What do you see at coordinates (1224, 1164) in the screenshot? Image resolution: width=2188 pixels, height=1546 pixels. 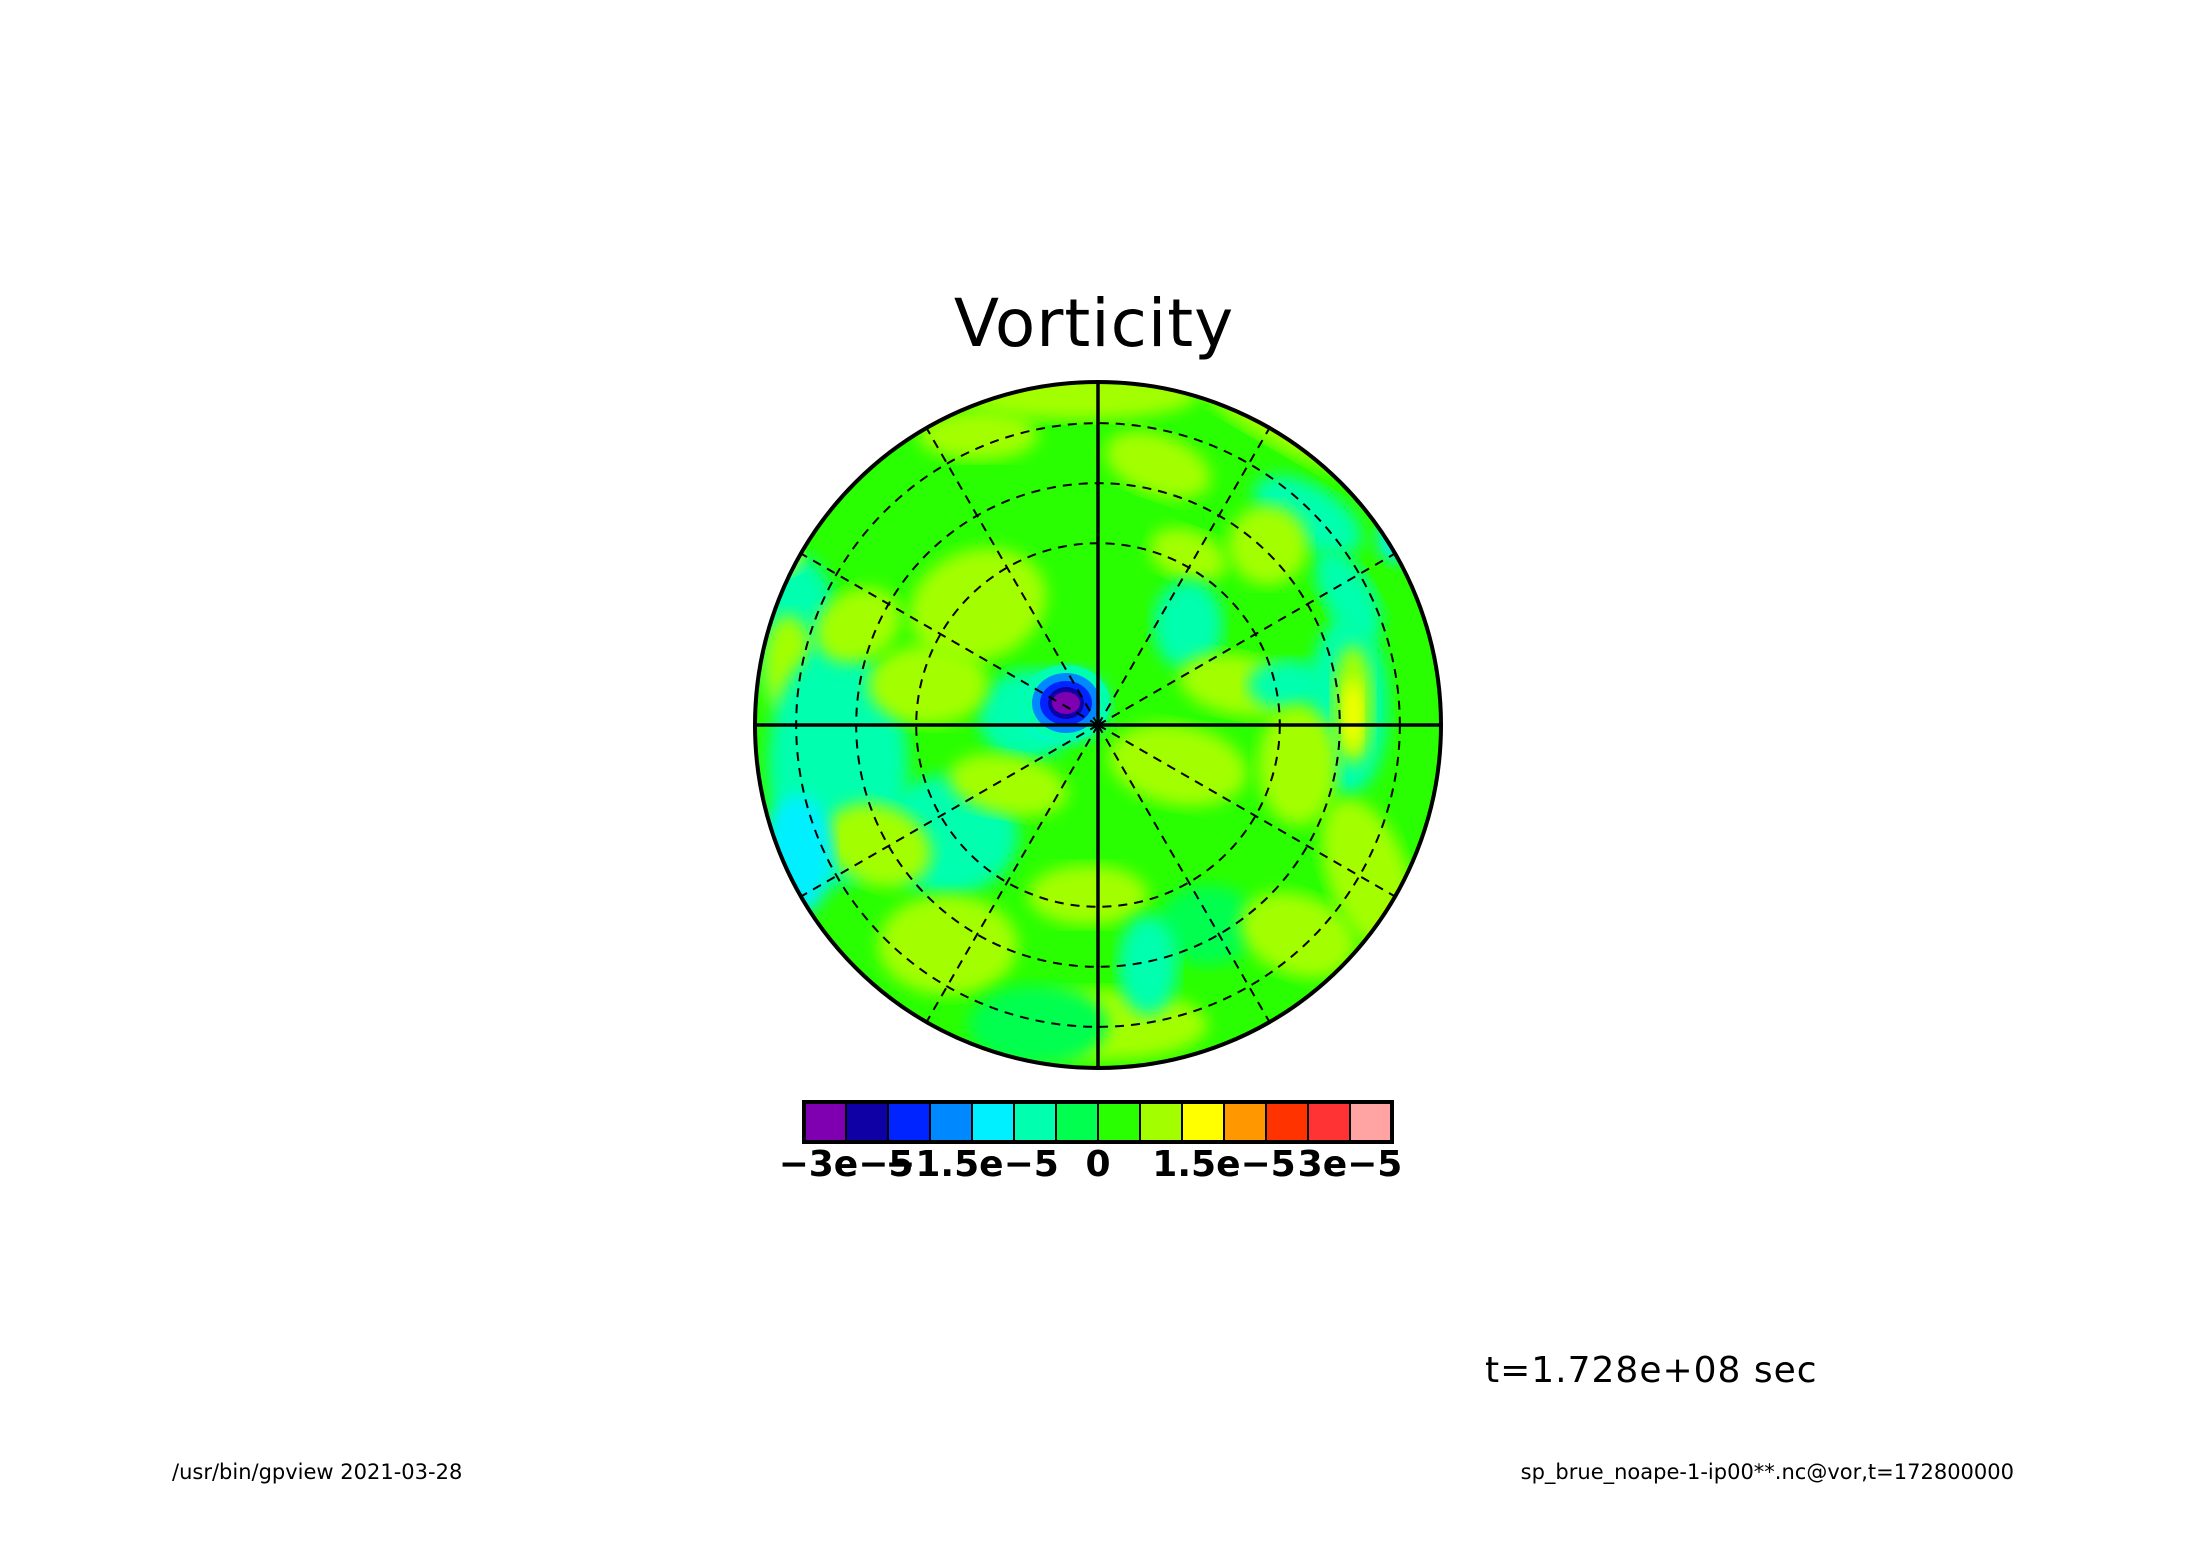 I see `colorbar-tick-label: 1.5e−5` at bounding box center [1224, 1164].